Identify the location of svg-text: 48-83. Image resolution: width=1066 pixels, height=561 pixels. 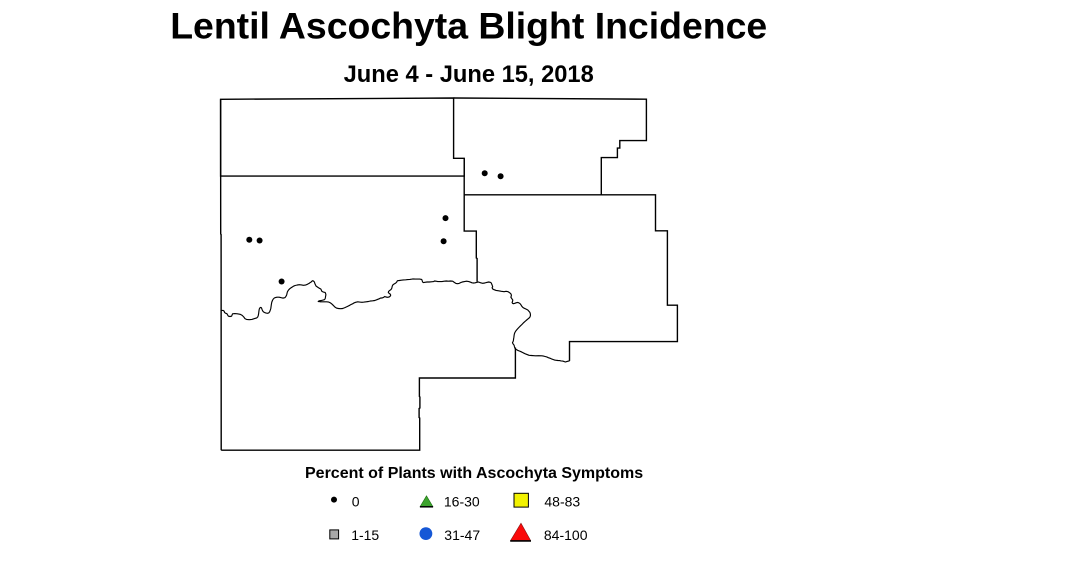
(562, 501).